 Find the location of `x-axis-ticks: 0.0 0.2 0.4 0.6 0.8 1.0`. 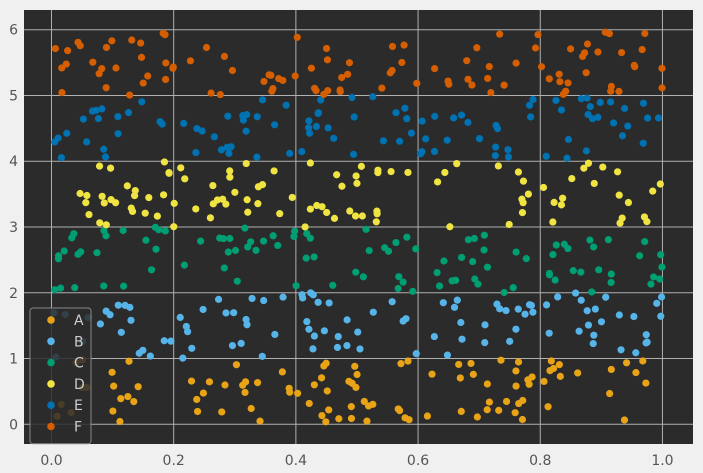

x-axis-ticks: 0.0 0.2 0.4 0.6 0.8 1.0 is located at coordinates (356, 461).